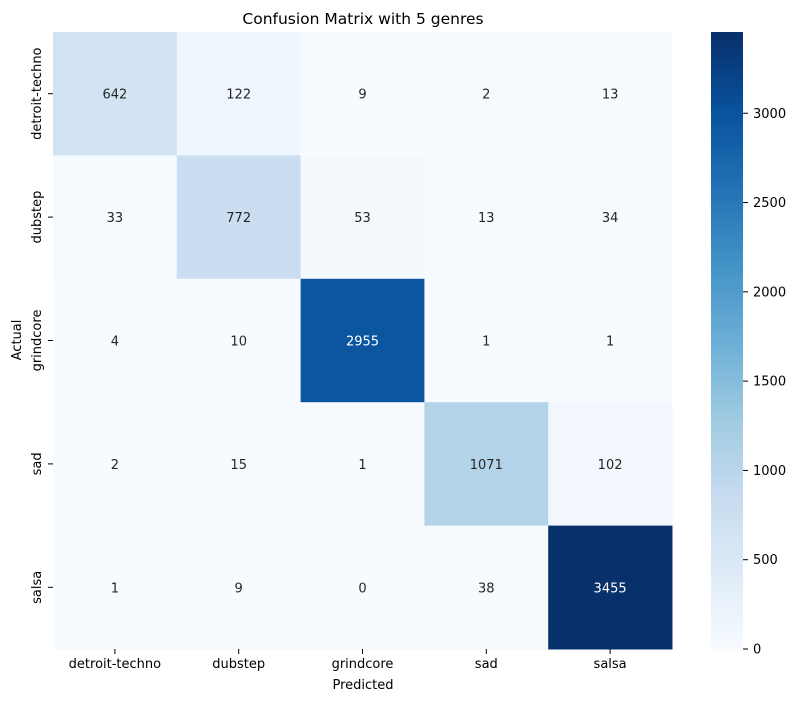  What do you see at coordinates (757, 650) in the screenshot?
I see `colorbar-tick-label: 0` at bounding box center [757, 650].